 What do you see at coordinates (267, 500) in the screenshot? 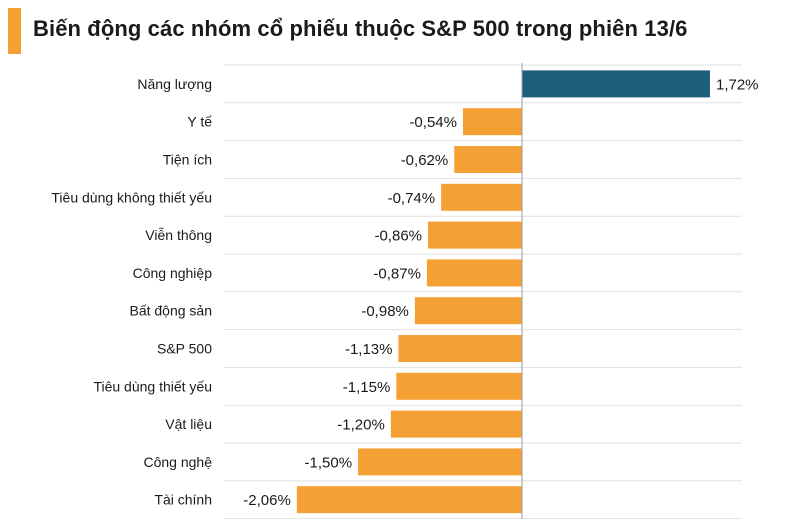
I see `data-label: -2,06%` at bounding box center [267, 500].